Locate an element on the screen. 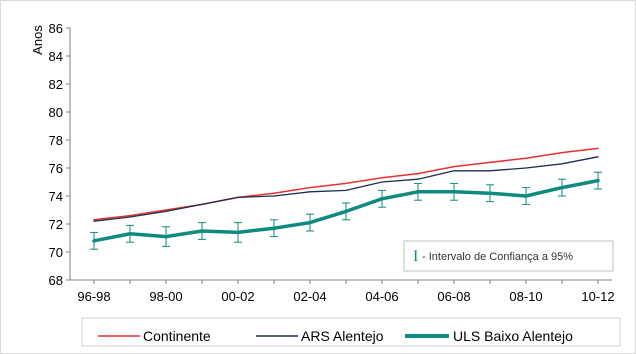  x-axis: 96-98 98-00 00-02 02-04 04-06 06-08 08-10 10-12 is located at coordinates (342, 291).